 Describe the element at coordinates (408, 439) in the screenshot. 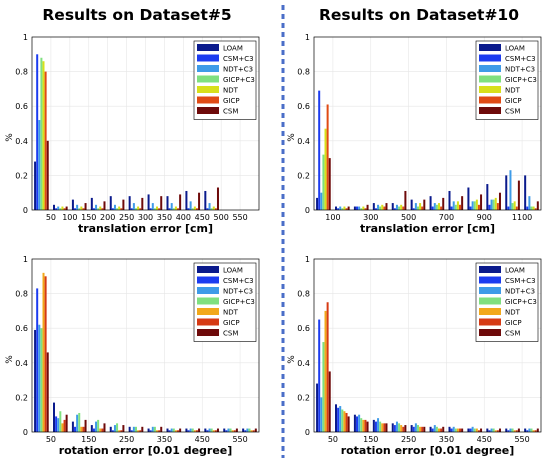

I see `x-tick-label: 250` at that location.